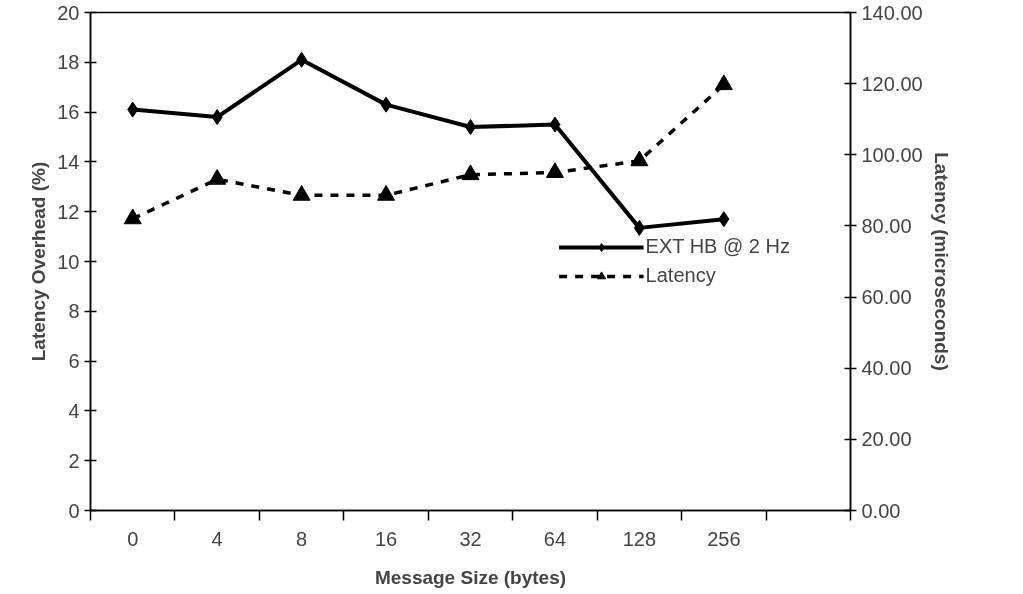 The height and width of the screenshot is (594, 1023). I want to click on x-tick-label: 8, so click(302, 538).